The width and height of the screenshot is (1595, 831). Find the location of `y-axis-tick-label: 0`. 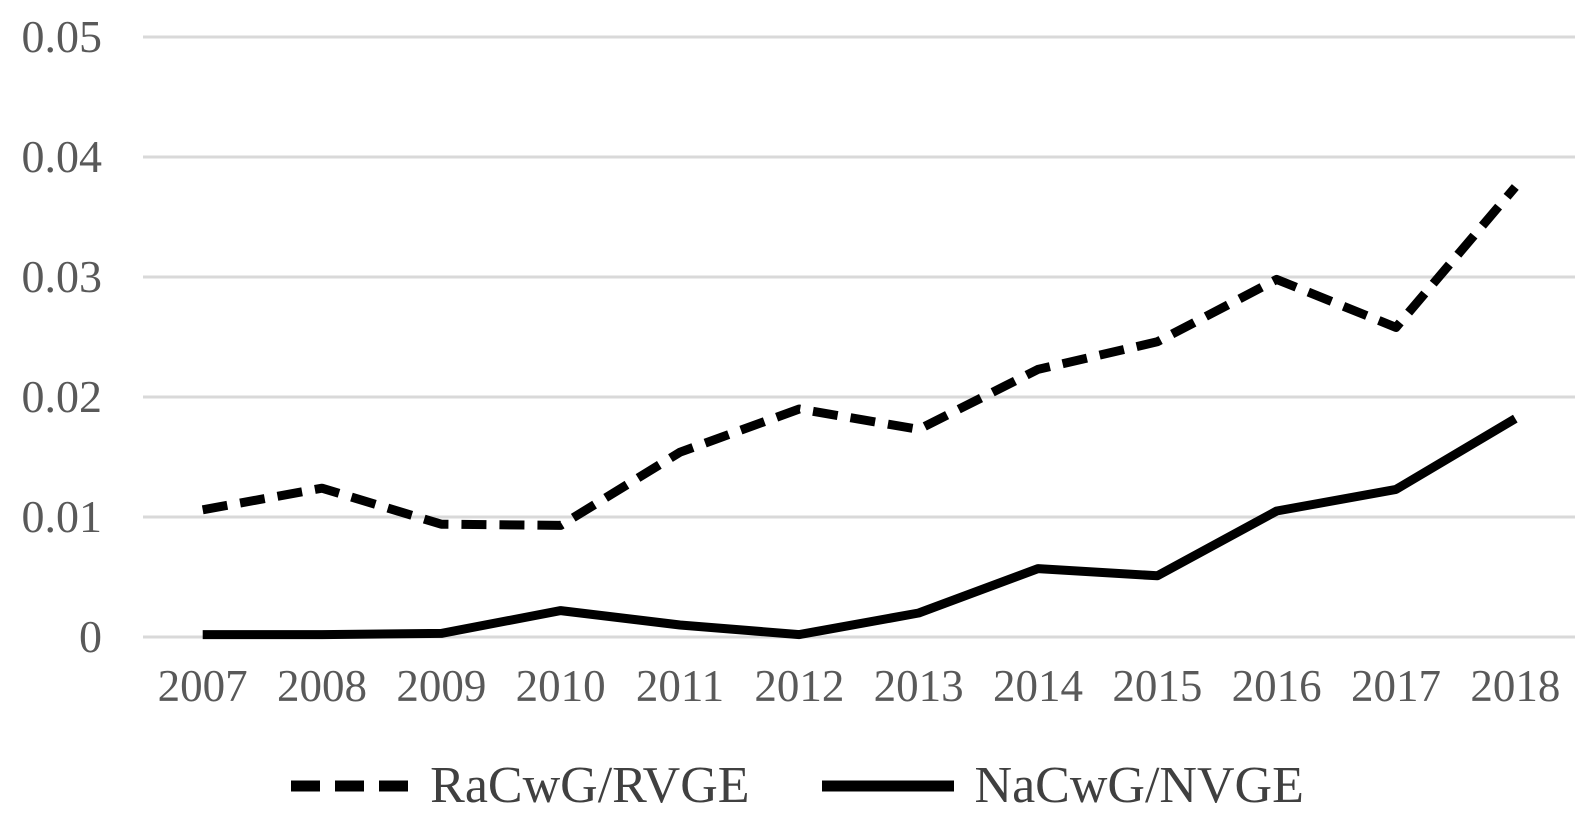

y-axis-tick-label: 0 is located at coordinates (90, 636).